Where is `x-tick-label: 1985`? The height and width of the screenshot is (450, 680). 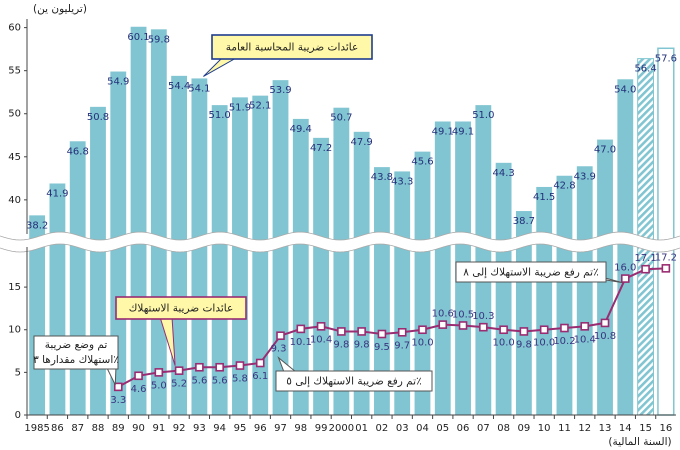 x-tick-label: 1985 is located at coordinates (36, 428).